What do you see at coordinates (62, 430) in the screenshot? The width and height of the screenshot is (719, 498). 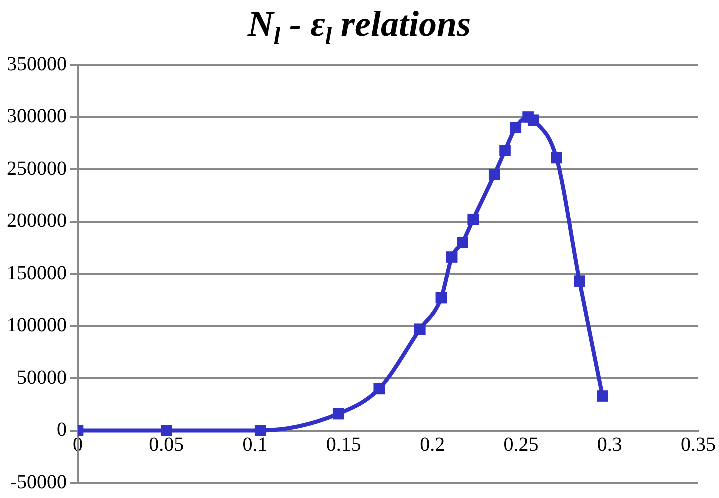 I see `y-tick-label: 0` at bounding box center [62, 430].